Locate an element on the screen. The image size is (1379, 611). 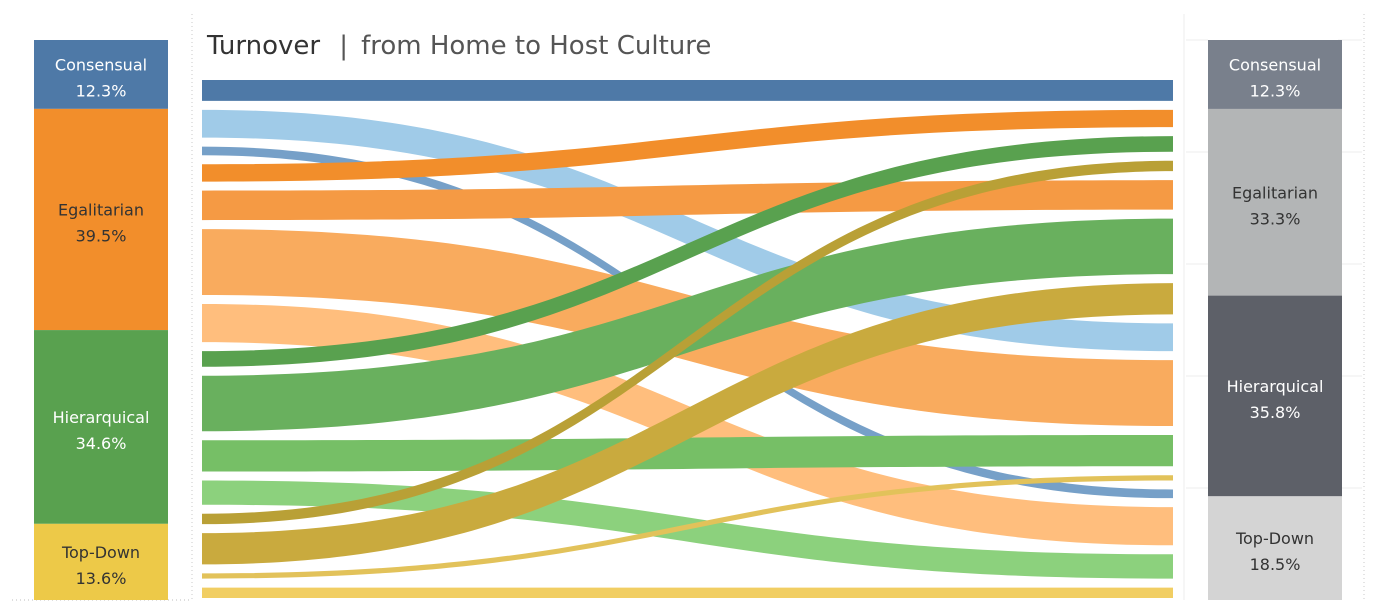
home-bar-top-down is located at coordinates (101, 561).